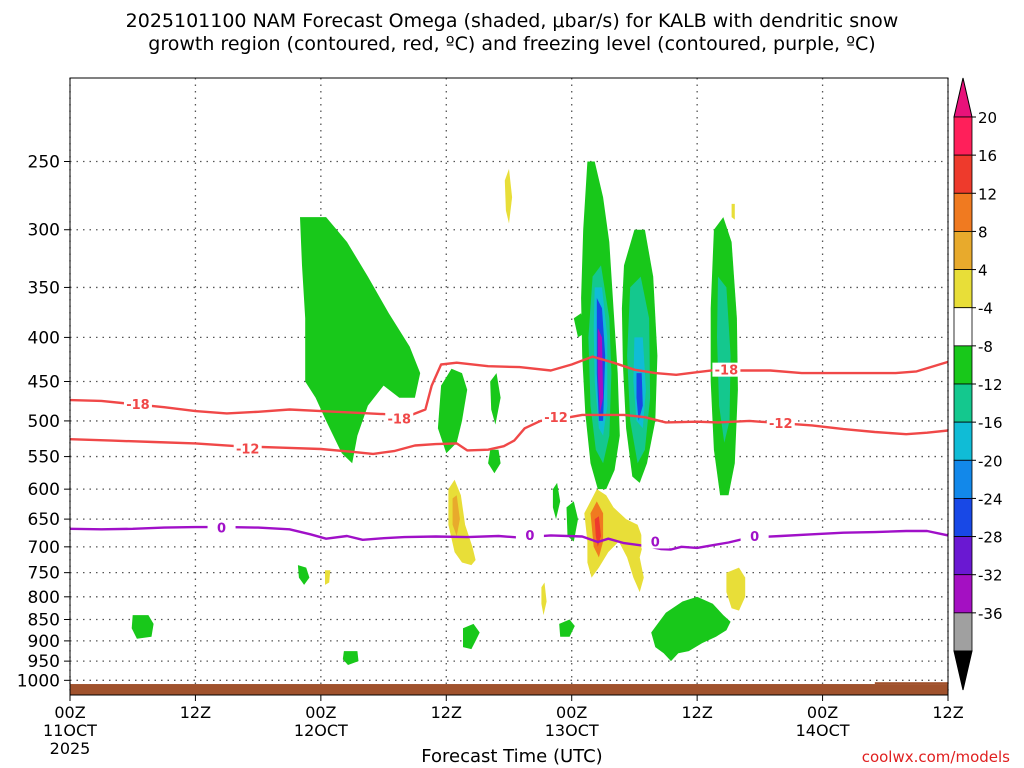 The height and width of the screenshot is (768, 1024). What do you see at coordinates (512, 756) in the screenshot?
I see `x-axis-title: Forecast Time (UTC)` at bounding box center [512, 756].